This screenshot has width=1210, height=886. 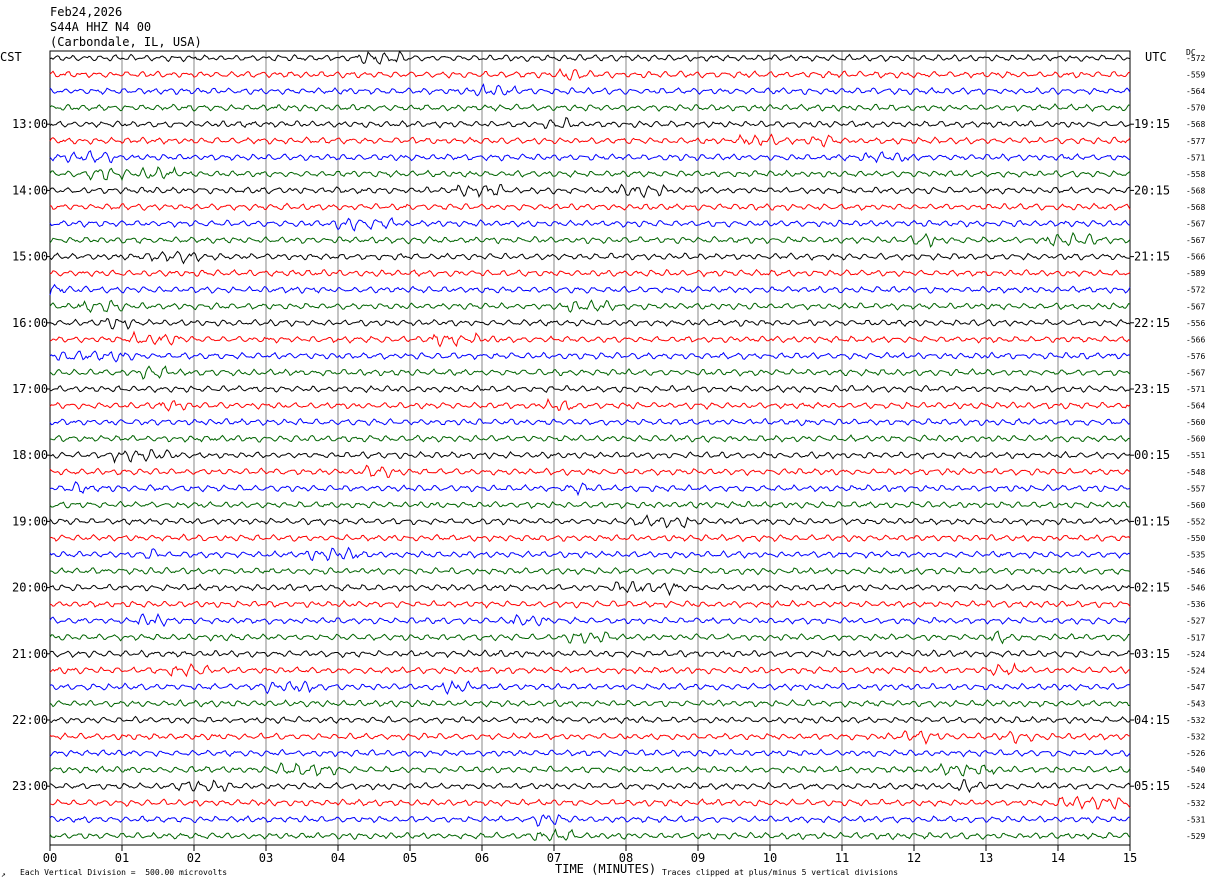 What do you see at coordinates (1195, 58) in the screenshot?
I see `dc-offset-label: -572` at bounding box center [1195, 58].